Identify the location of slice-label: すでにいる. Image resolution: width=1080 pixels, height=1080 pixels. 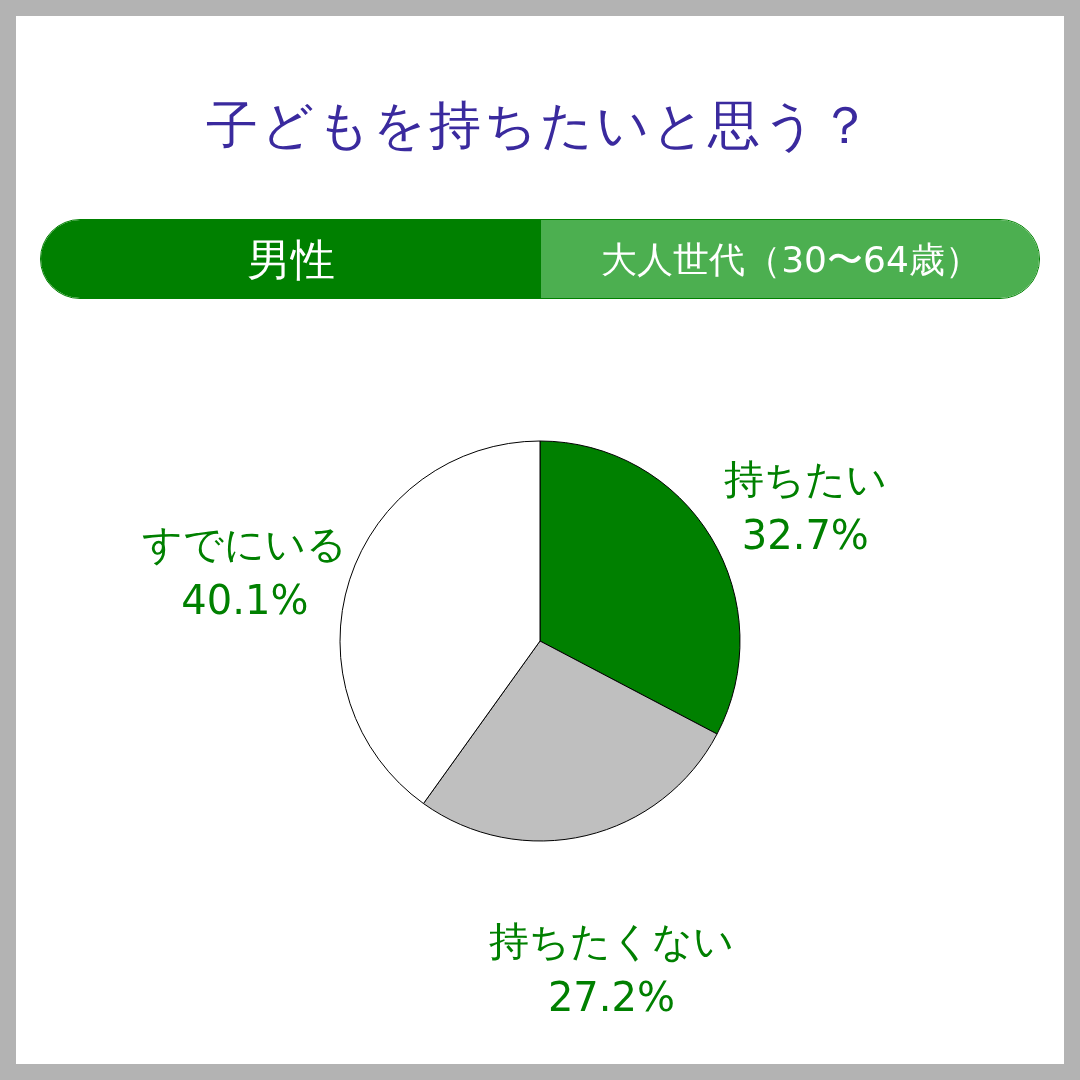
(245, 544).